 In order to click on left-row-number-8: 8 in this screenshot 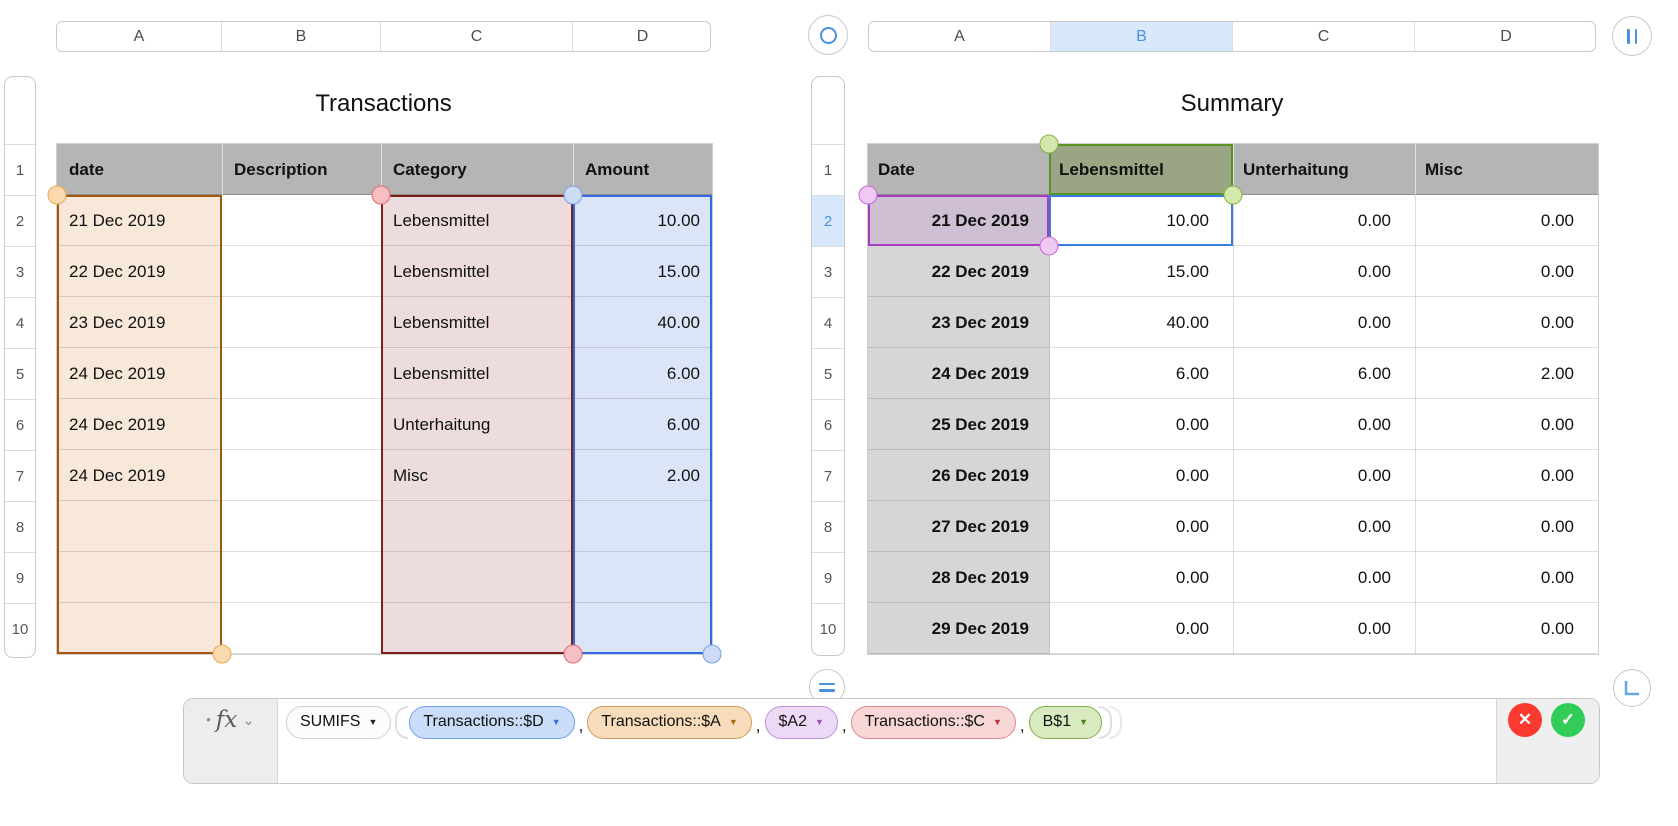, I will do `click(20, 526)`.